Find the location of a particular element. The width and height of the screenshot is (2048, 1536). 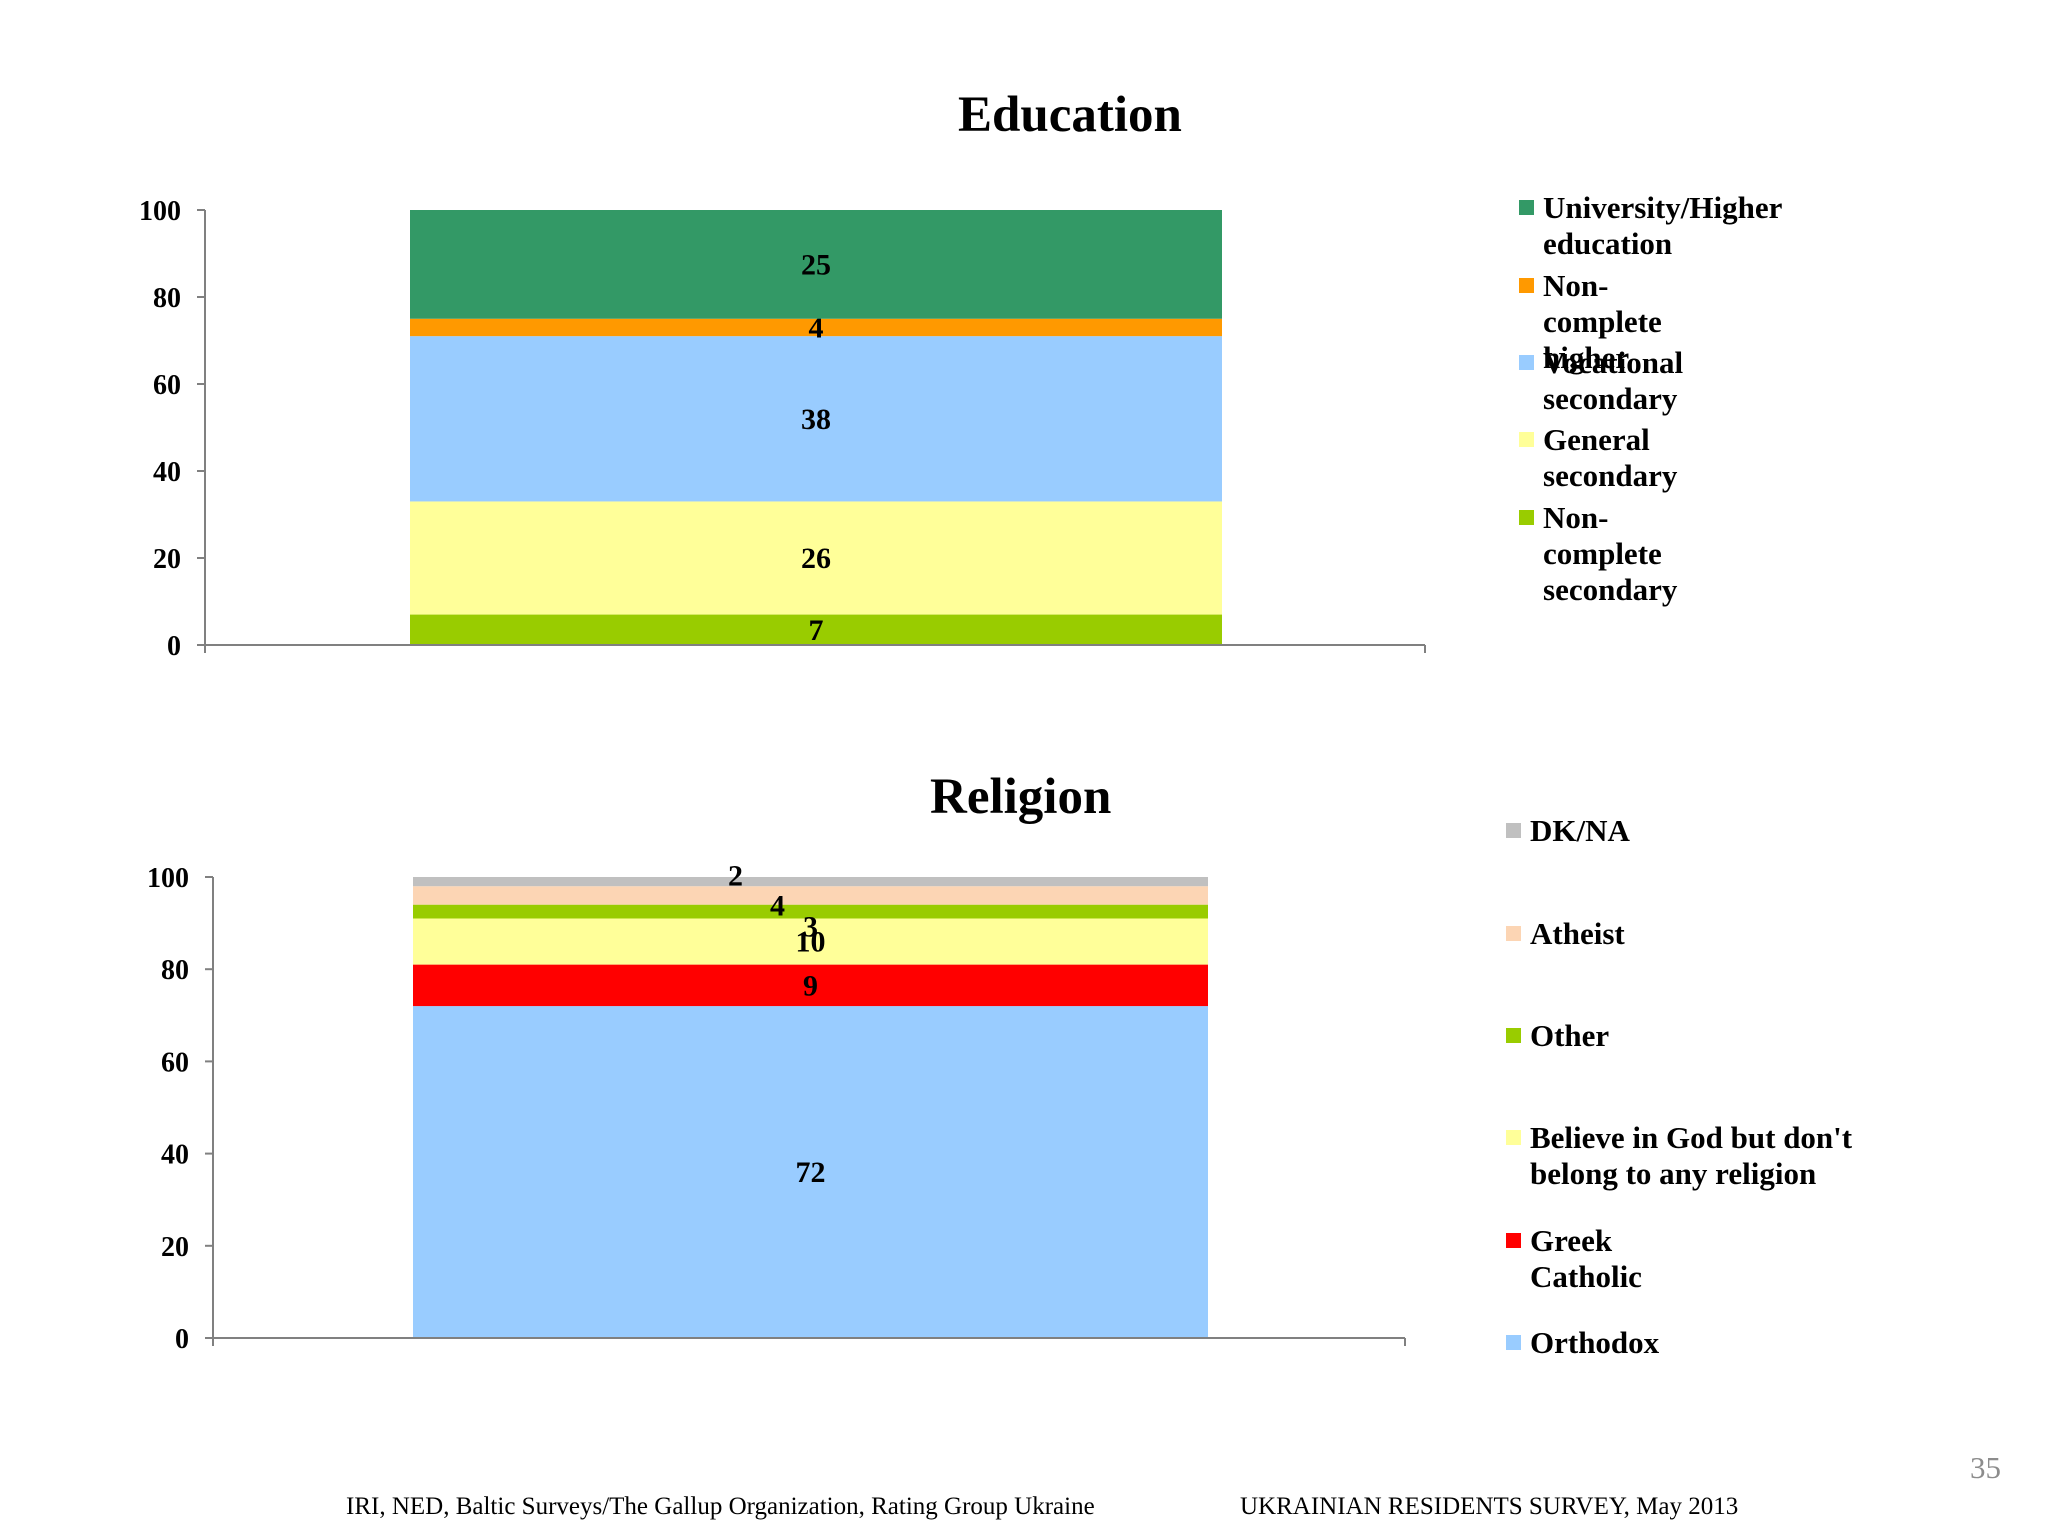

education-data-label-vocational-secondary: 38 is located at coordinates (816, 419).